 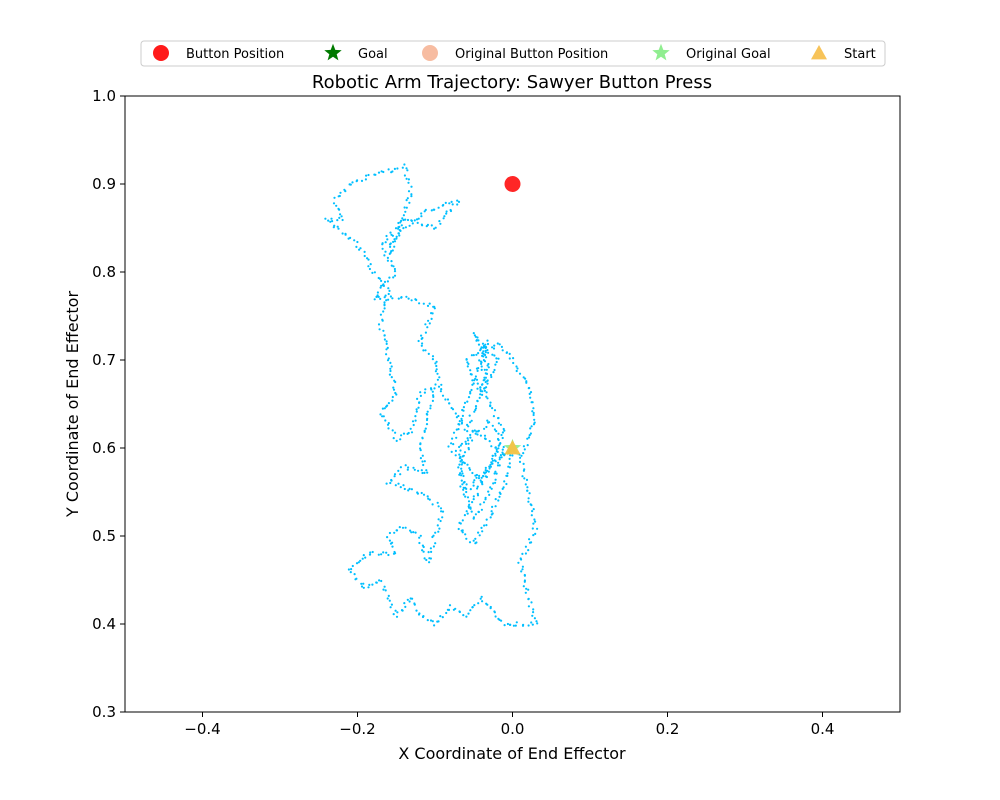 What do you see at coordinates (661, 52) in the screenshot?
I see `legend-original-goal-icon` at bounding box center [661, 52].